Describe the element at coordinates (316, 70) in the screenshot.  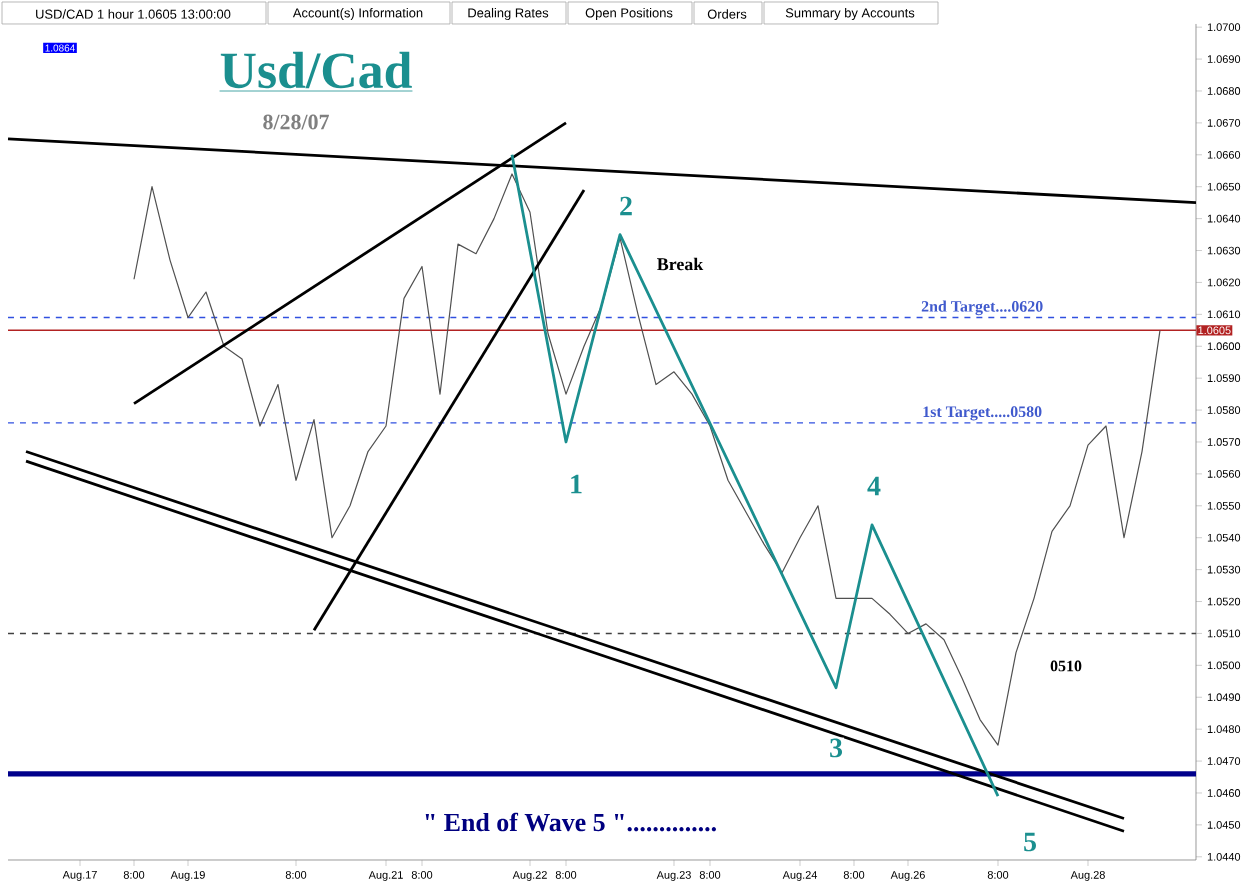
I see `chart-title: Usd/Cad` at that location.